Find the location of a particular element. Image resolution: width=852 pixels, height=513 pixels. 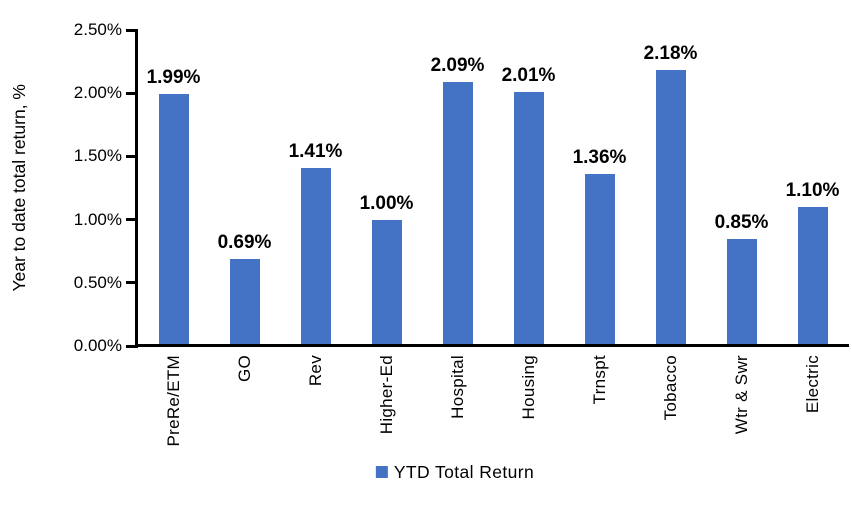

category-label-text: Housing is located at coordinates (528, 387).